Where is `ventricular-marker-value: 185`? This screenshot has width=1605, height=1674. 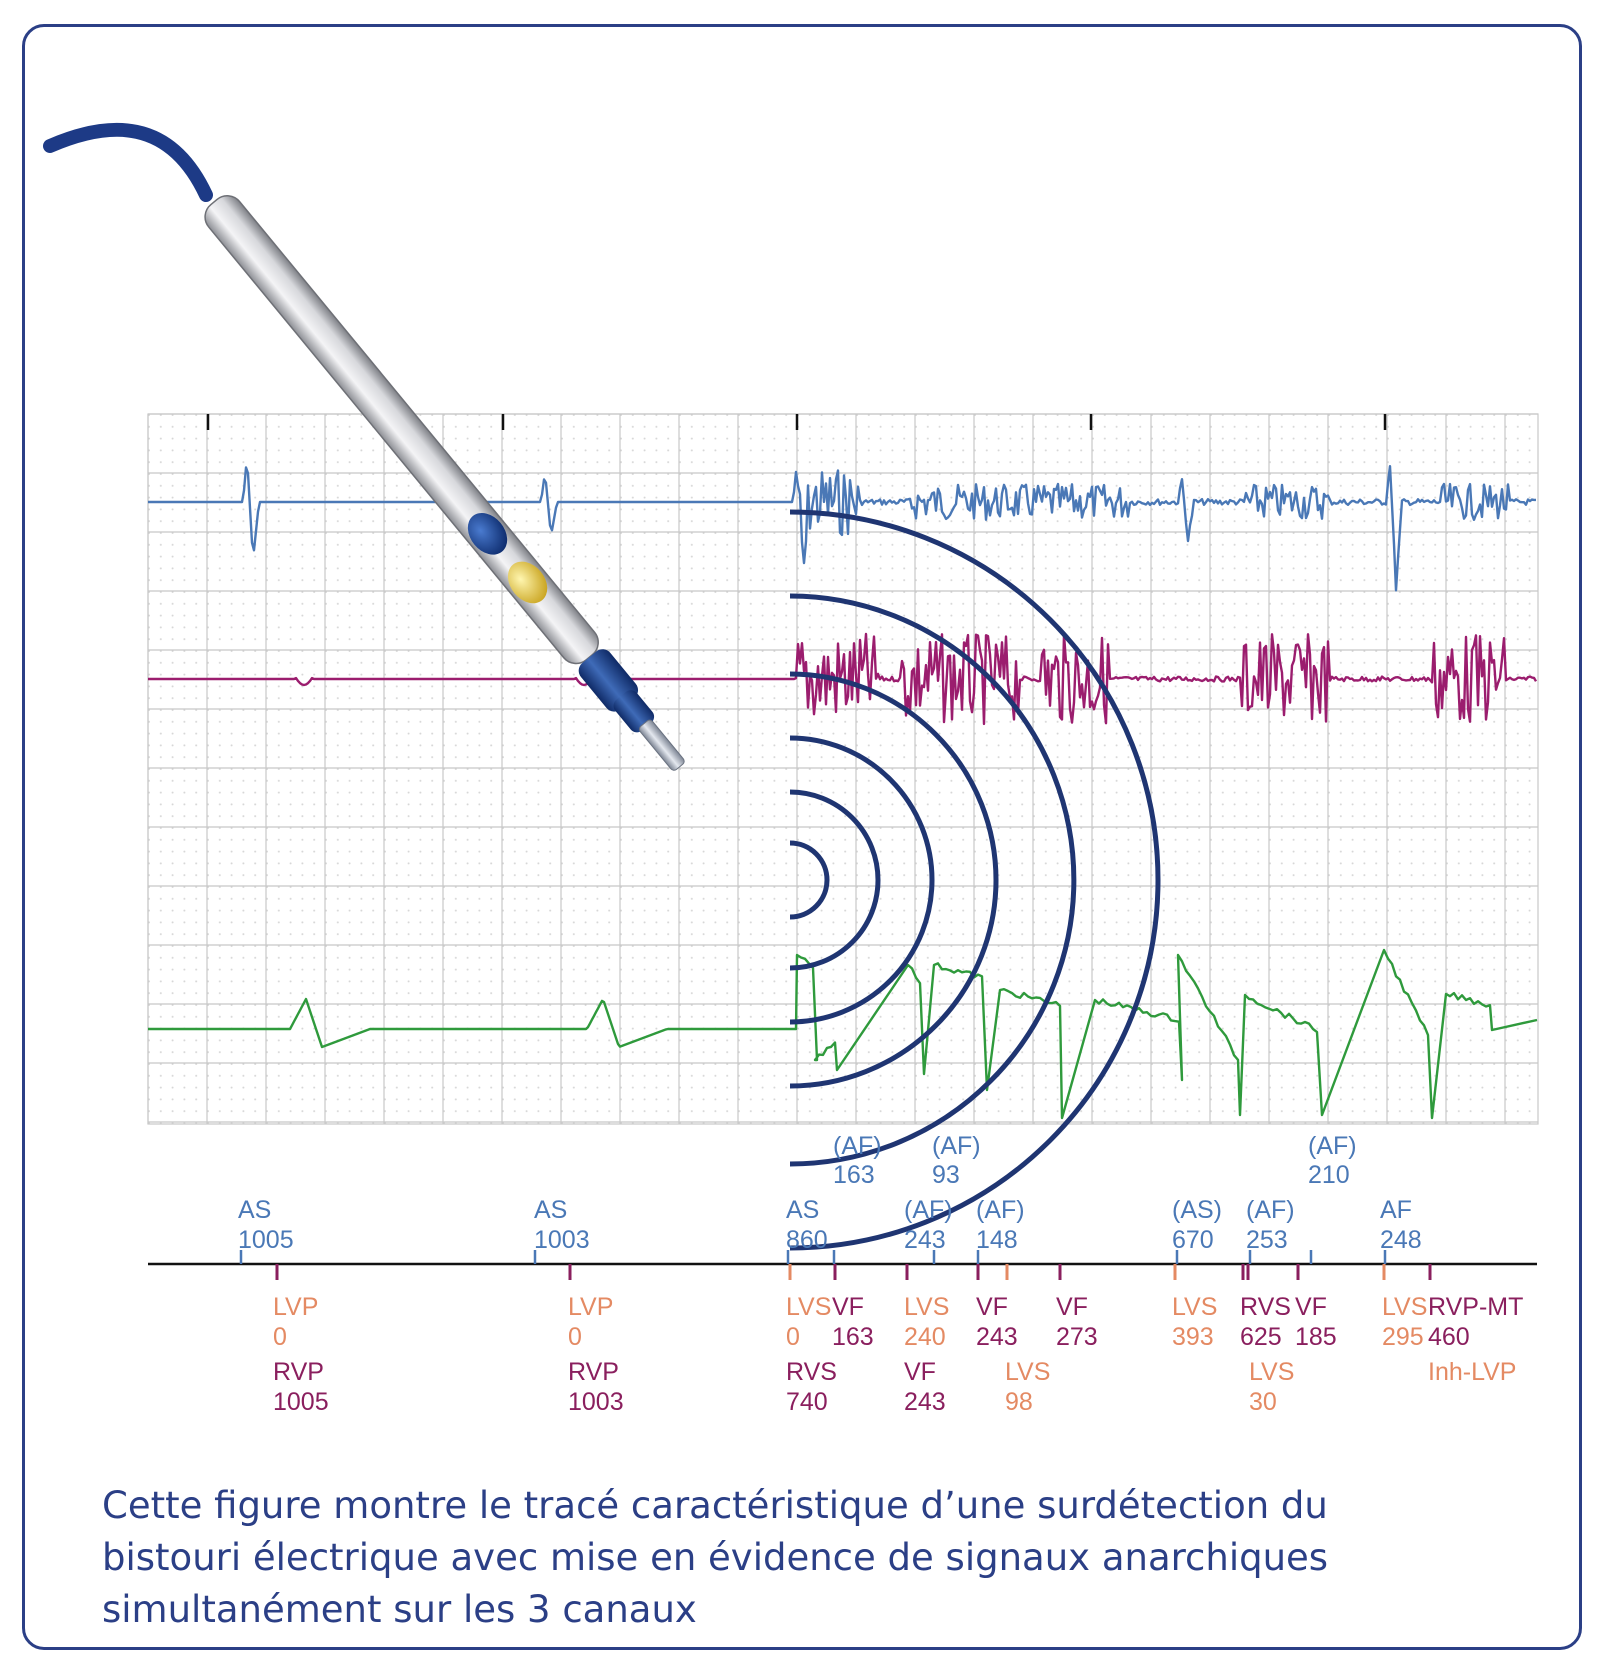
ventricular-marker-value: 185 is located at coordinates (1316, 1337).